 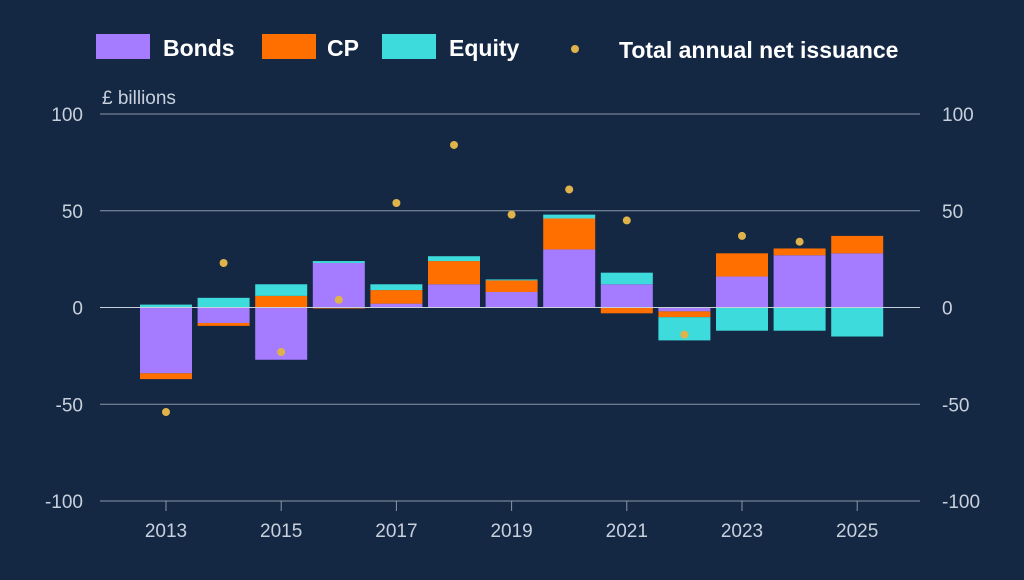 What do you see at coordinates (569, 216) in the screenshot?
I see `bar-equity-2020` at bounding box center [569, 216].